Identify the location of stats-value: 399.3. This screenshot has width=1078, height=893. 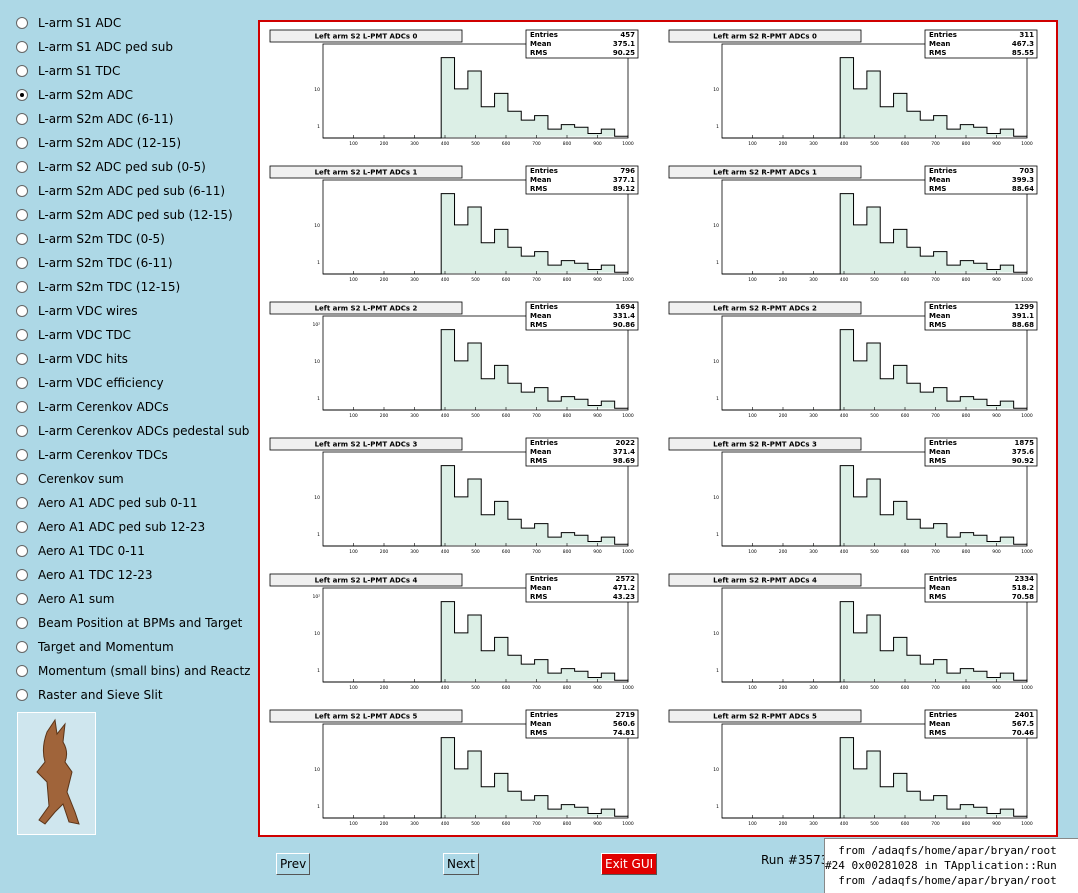
(1023, 180).